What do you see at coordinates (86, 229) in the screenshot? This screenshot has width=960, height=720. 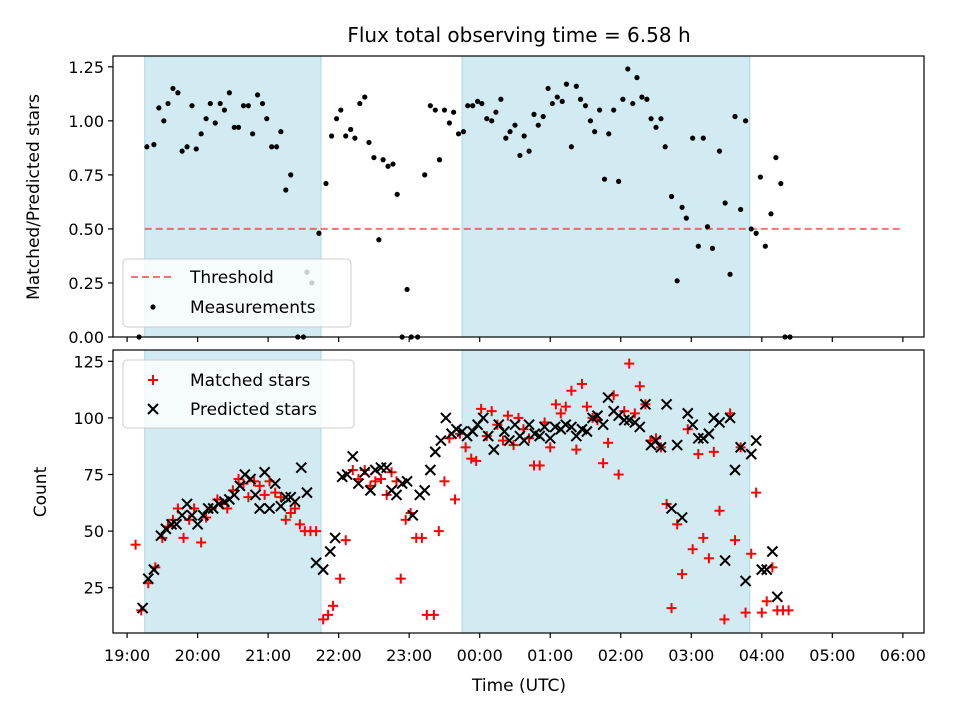 I see `top-y-tick-label-2: 0.50` at bounding box center [86, 229].